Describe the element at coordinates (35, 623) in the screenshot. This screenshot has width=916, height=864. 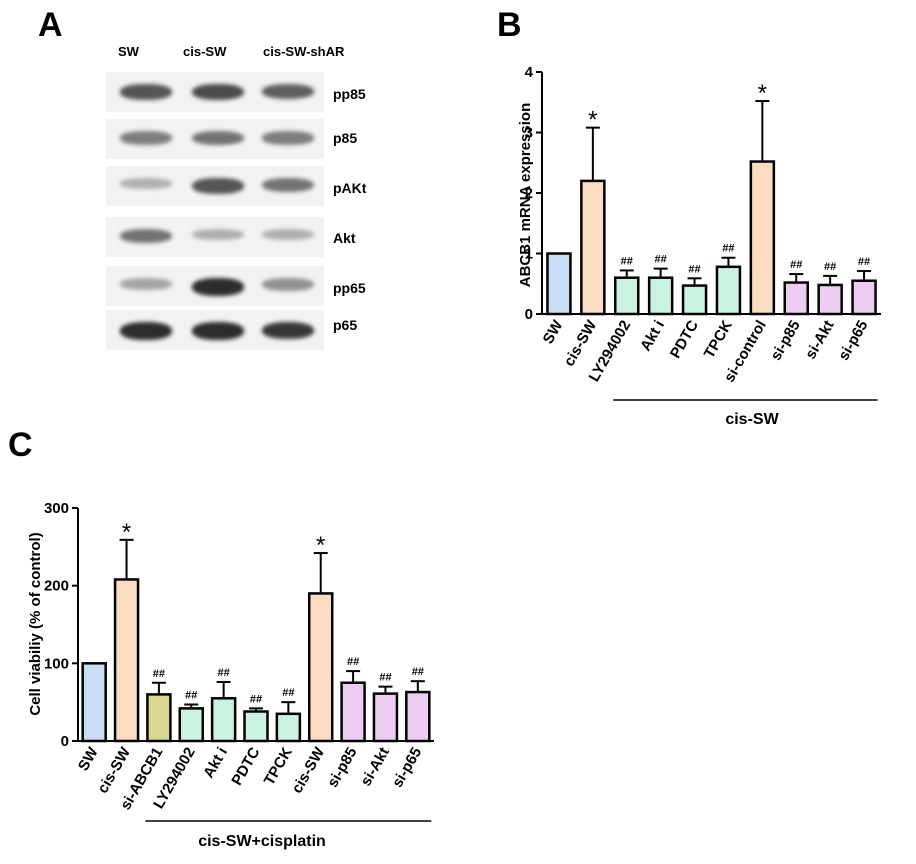
I see `chart-c-ylabel: Cell viabiliy (% of control)` at that location.